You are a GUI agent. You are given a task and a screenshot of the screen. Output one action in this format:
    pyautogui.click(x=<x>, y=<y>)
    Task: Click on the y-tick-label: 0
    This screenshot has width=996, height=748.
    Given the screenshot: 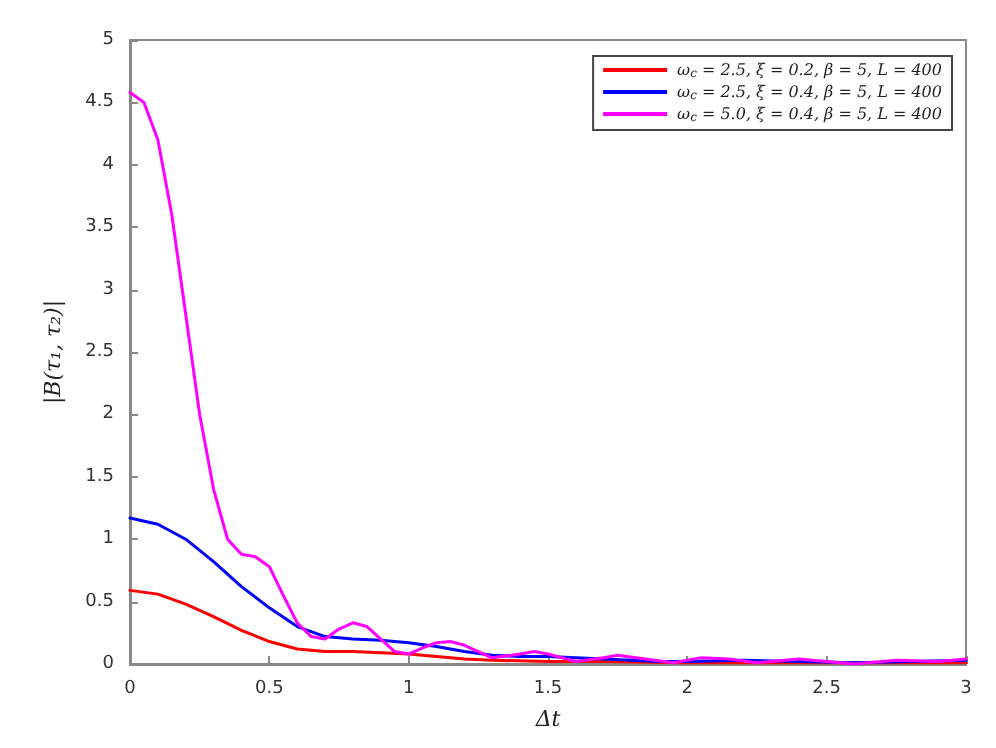 What is the action you would take?
    pyautogui.click(x=108, y=664)
    